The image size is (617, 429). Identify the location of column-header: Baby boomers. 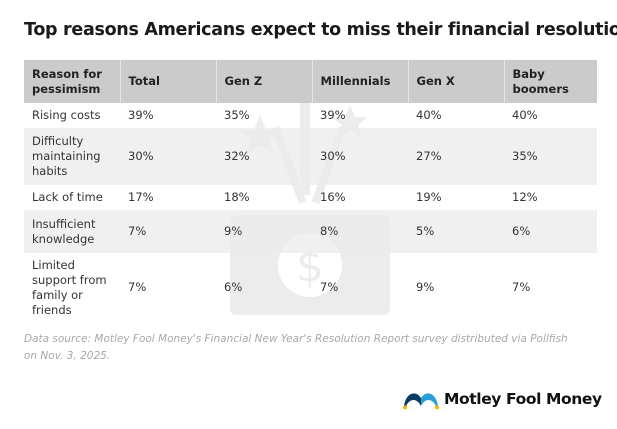
(550, 81).